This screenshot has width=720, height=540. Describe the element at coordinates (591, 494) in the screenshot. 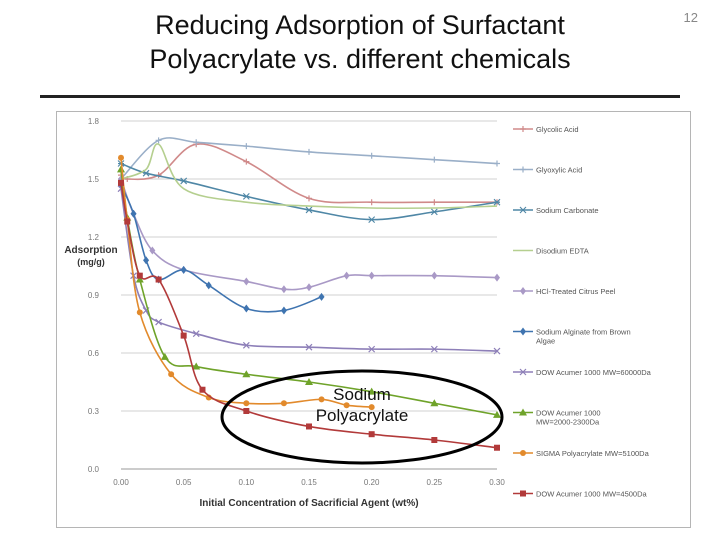

I see `legend-label-9: DOW Acumer 1000 MW=4500Da` at that location.